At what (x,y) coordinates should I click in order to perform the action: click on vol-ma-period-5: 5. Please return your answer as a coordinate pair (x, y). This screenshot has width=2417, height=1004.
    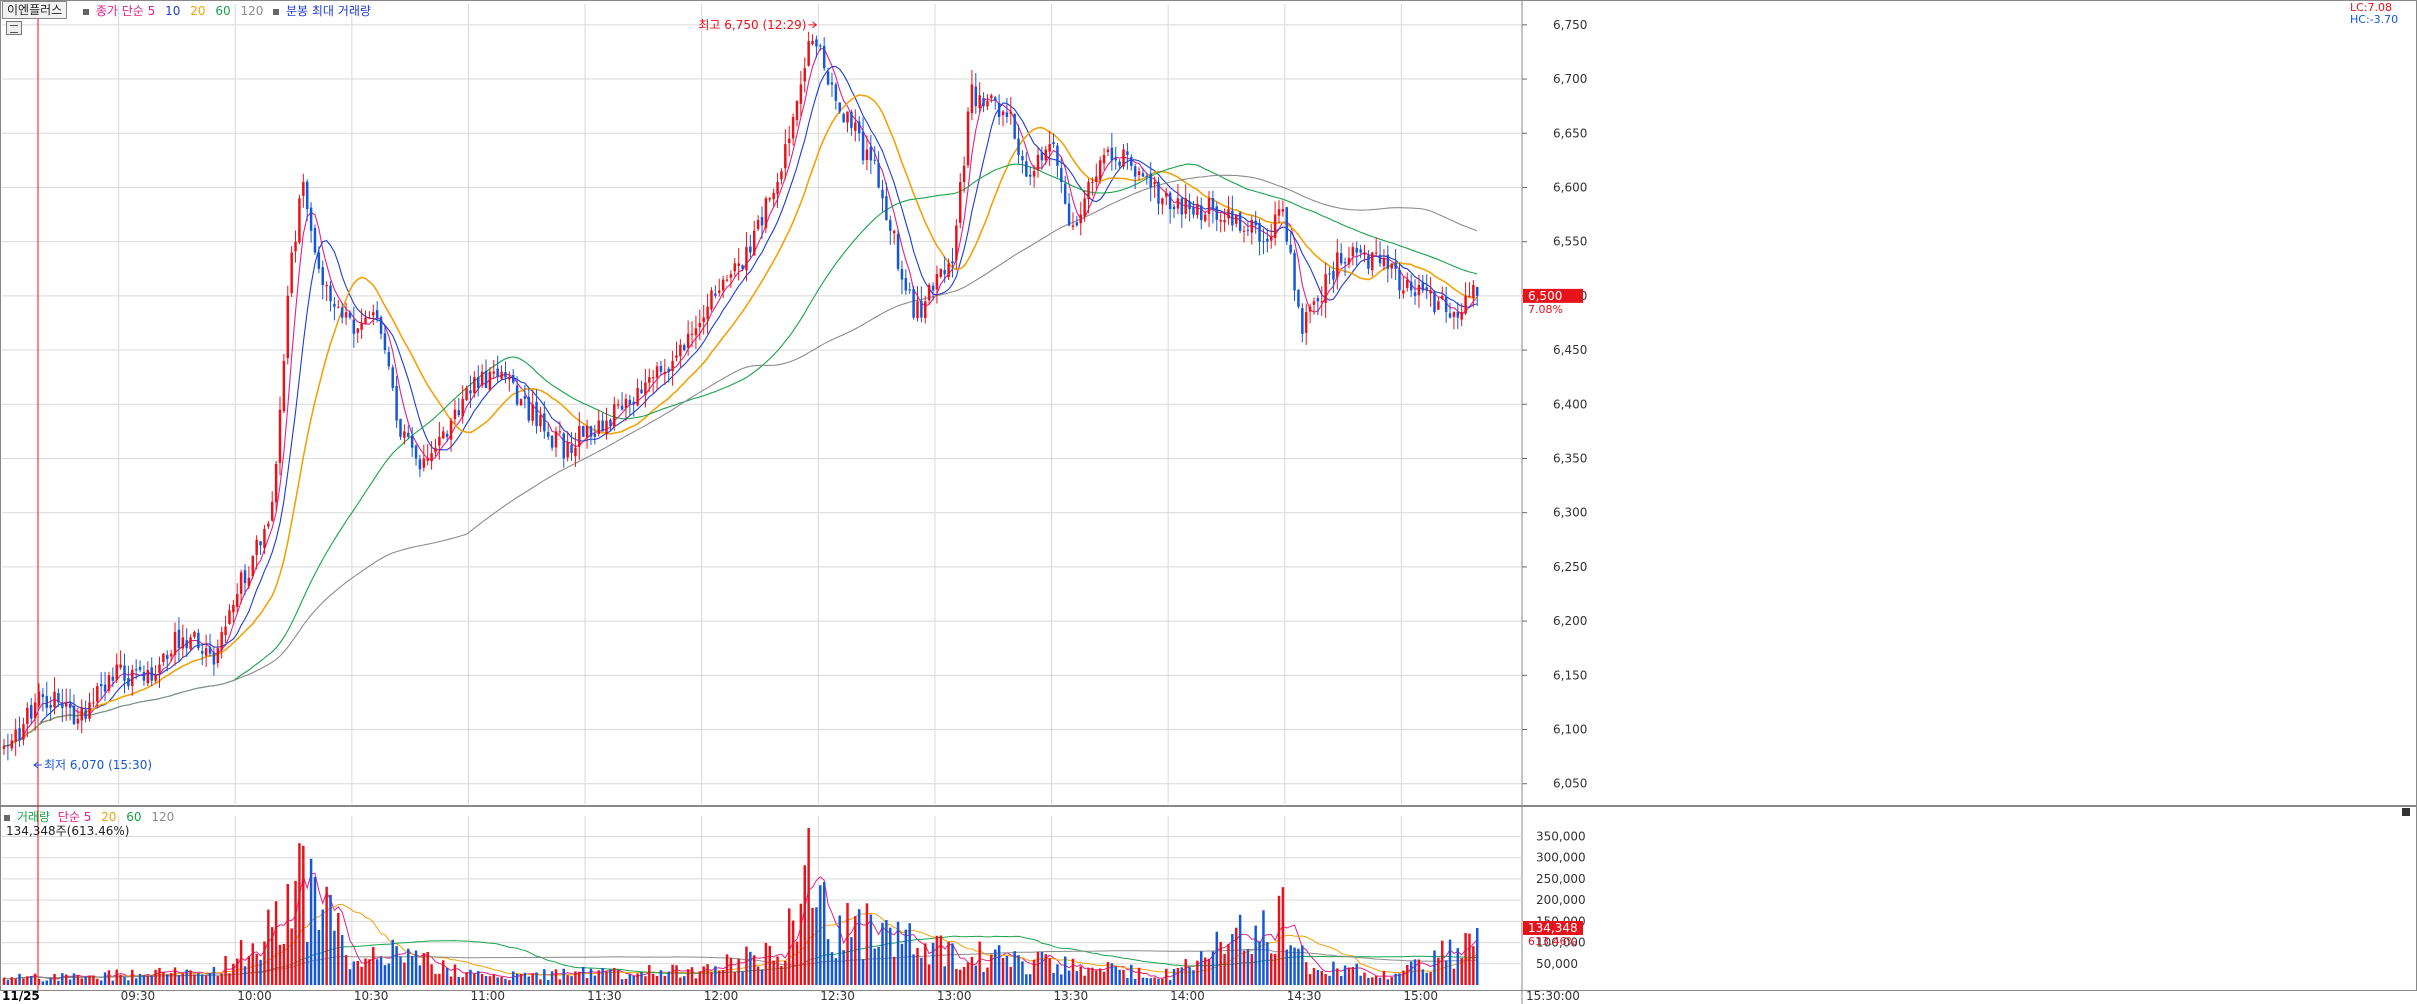
    Looking at the image, I should click on (87, 817).